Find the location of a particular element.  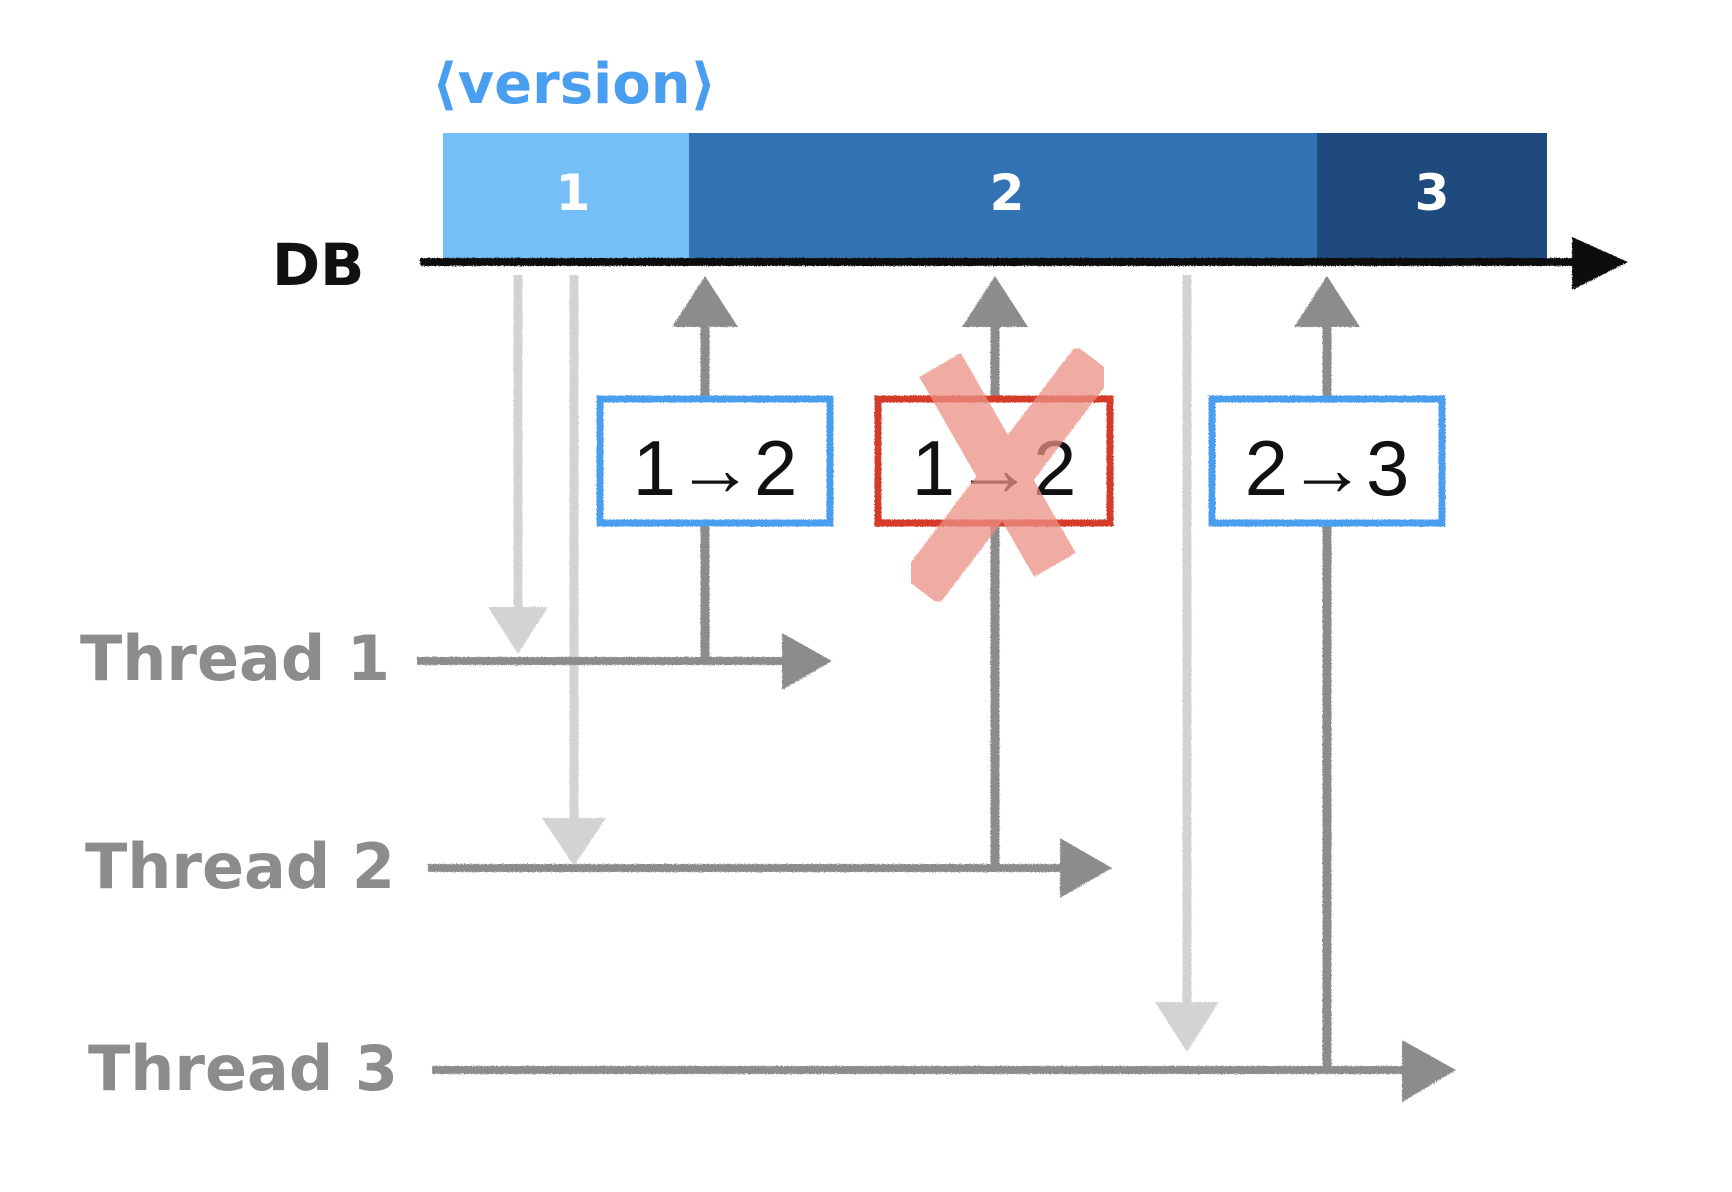

db-label: DB is located at coordinates (318, 265).